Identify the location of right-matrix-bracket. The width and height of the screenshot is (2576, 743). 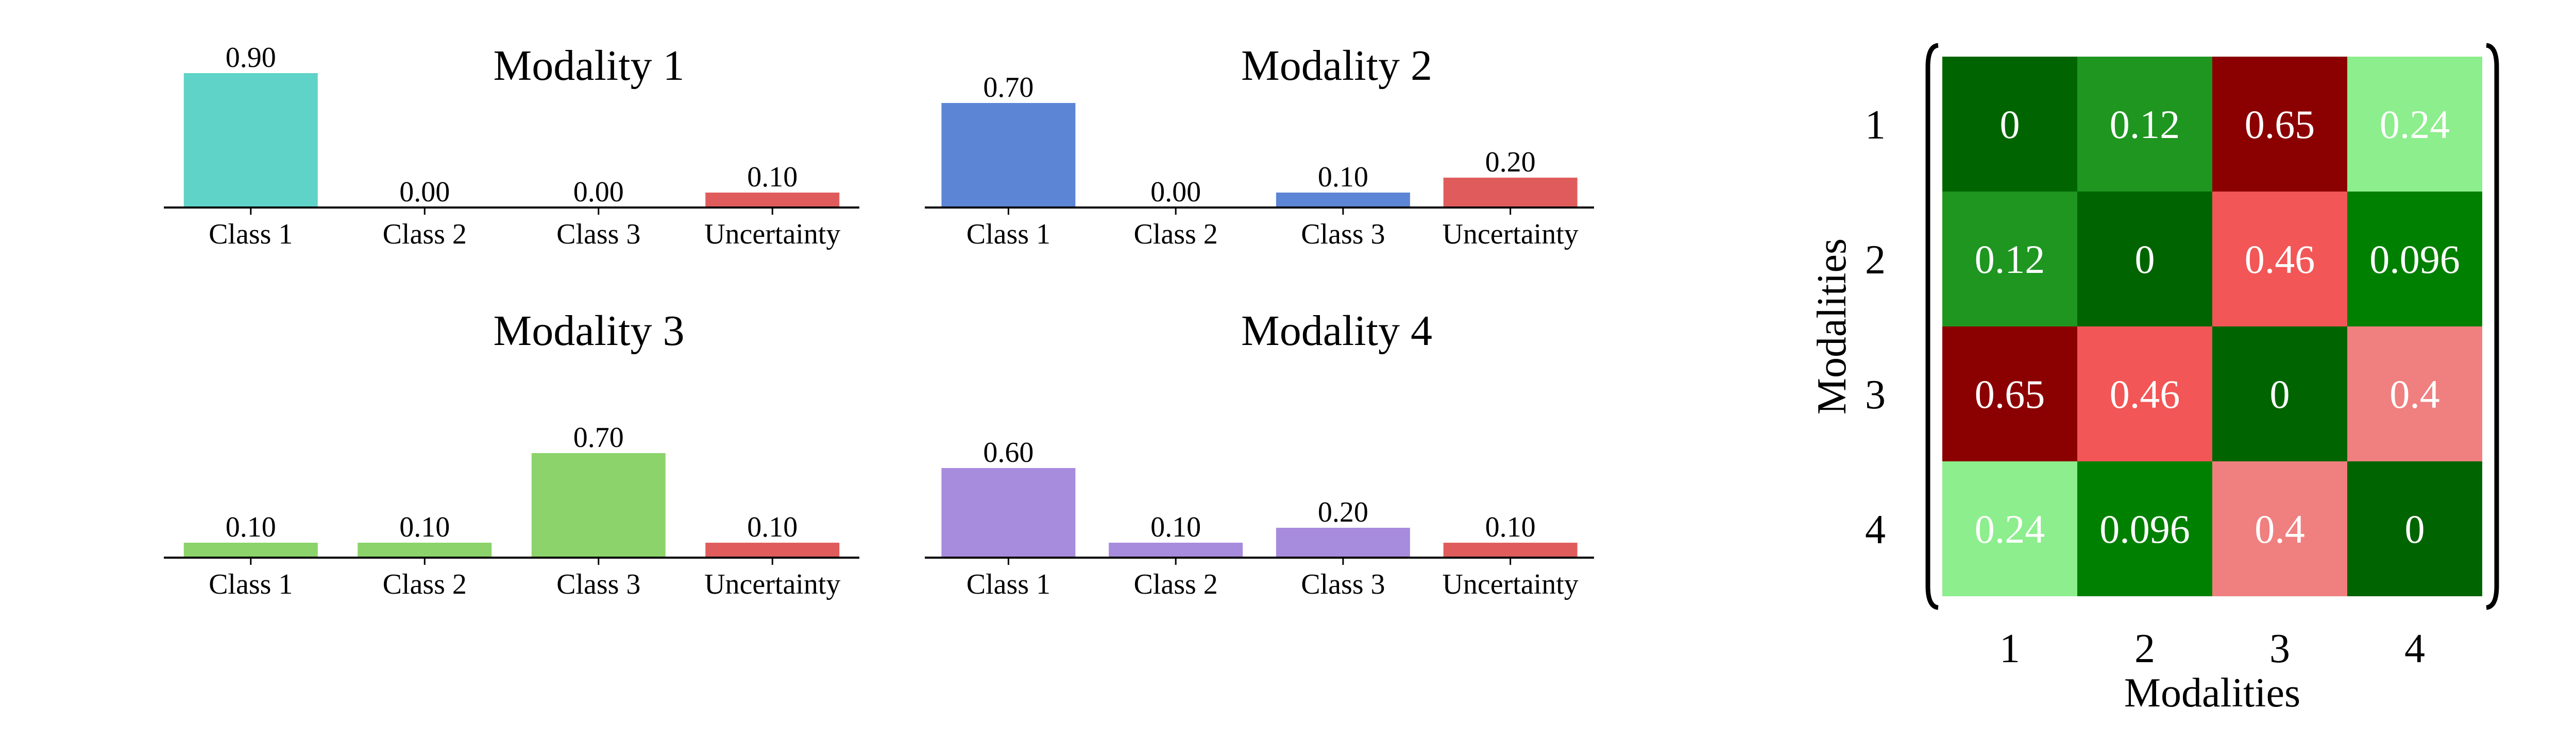
(2492, 326).